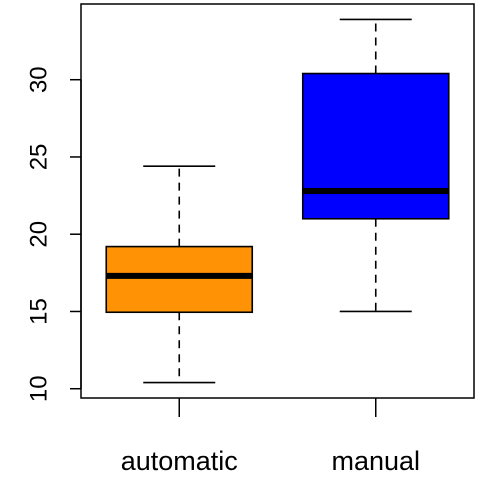 The width and height of the screenshot is (480, 480). Describe the element at coordinates (54, 234) in the screenshot. I see `y-axis: 10 15 20 25 30` at that location.